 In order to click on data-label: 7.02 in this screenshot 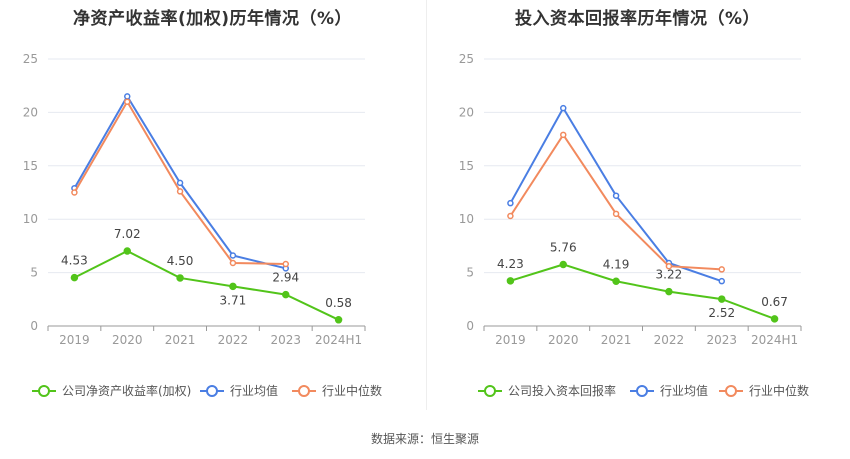, I will do `click(127, 234)`.